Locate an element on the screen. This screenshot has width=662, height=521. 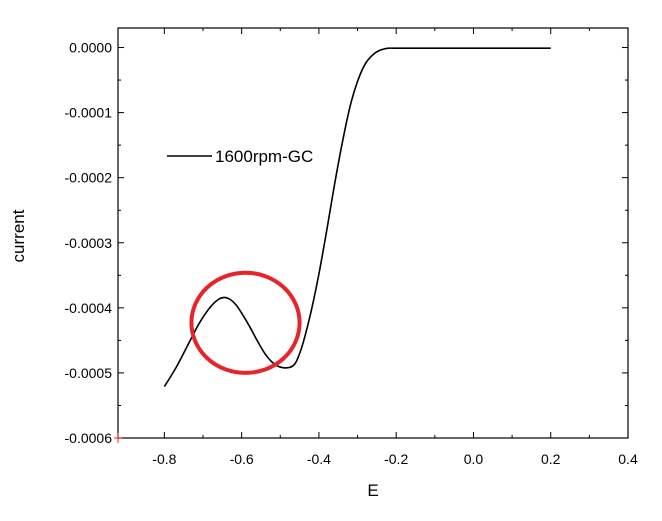
y-tick-label: -0.0003 is located at coordinates (89, 243).